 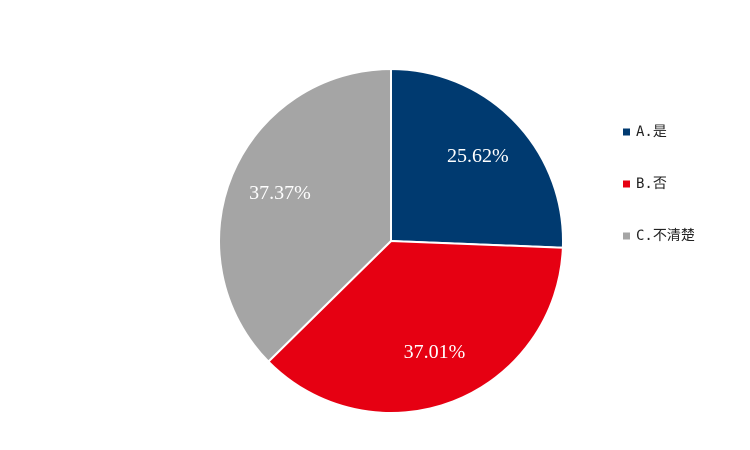 I want to click on legend-label: B.否, so click(x=651, y=184).